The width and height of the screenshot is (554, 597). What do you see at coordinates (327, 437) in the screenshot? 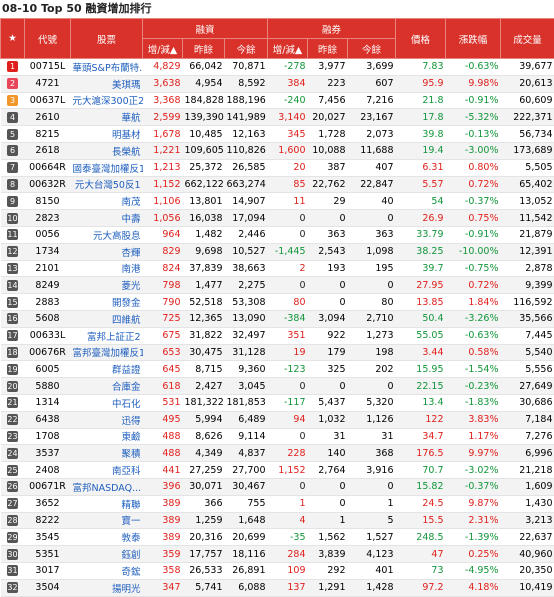
I see `table-cell: 31` at bounding box center [327, 437].